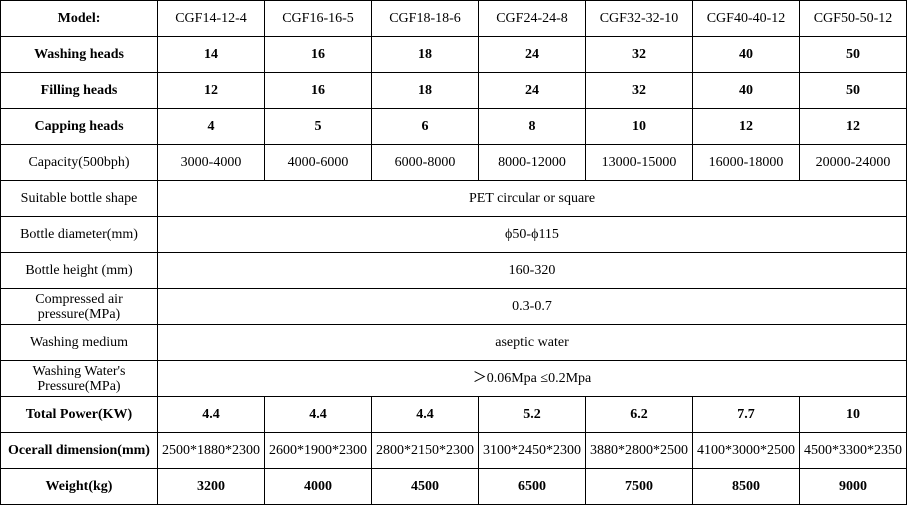 The height and width of the screenshot is (505, 907). What do you see at coordinates (425, 450) in the screenshot?
I see `value-cell: 2800*2150*2300` at bounding box center [425, 450].